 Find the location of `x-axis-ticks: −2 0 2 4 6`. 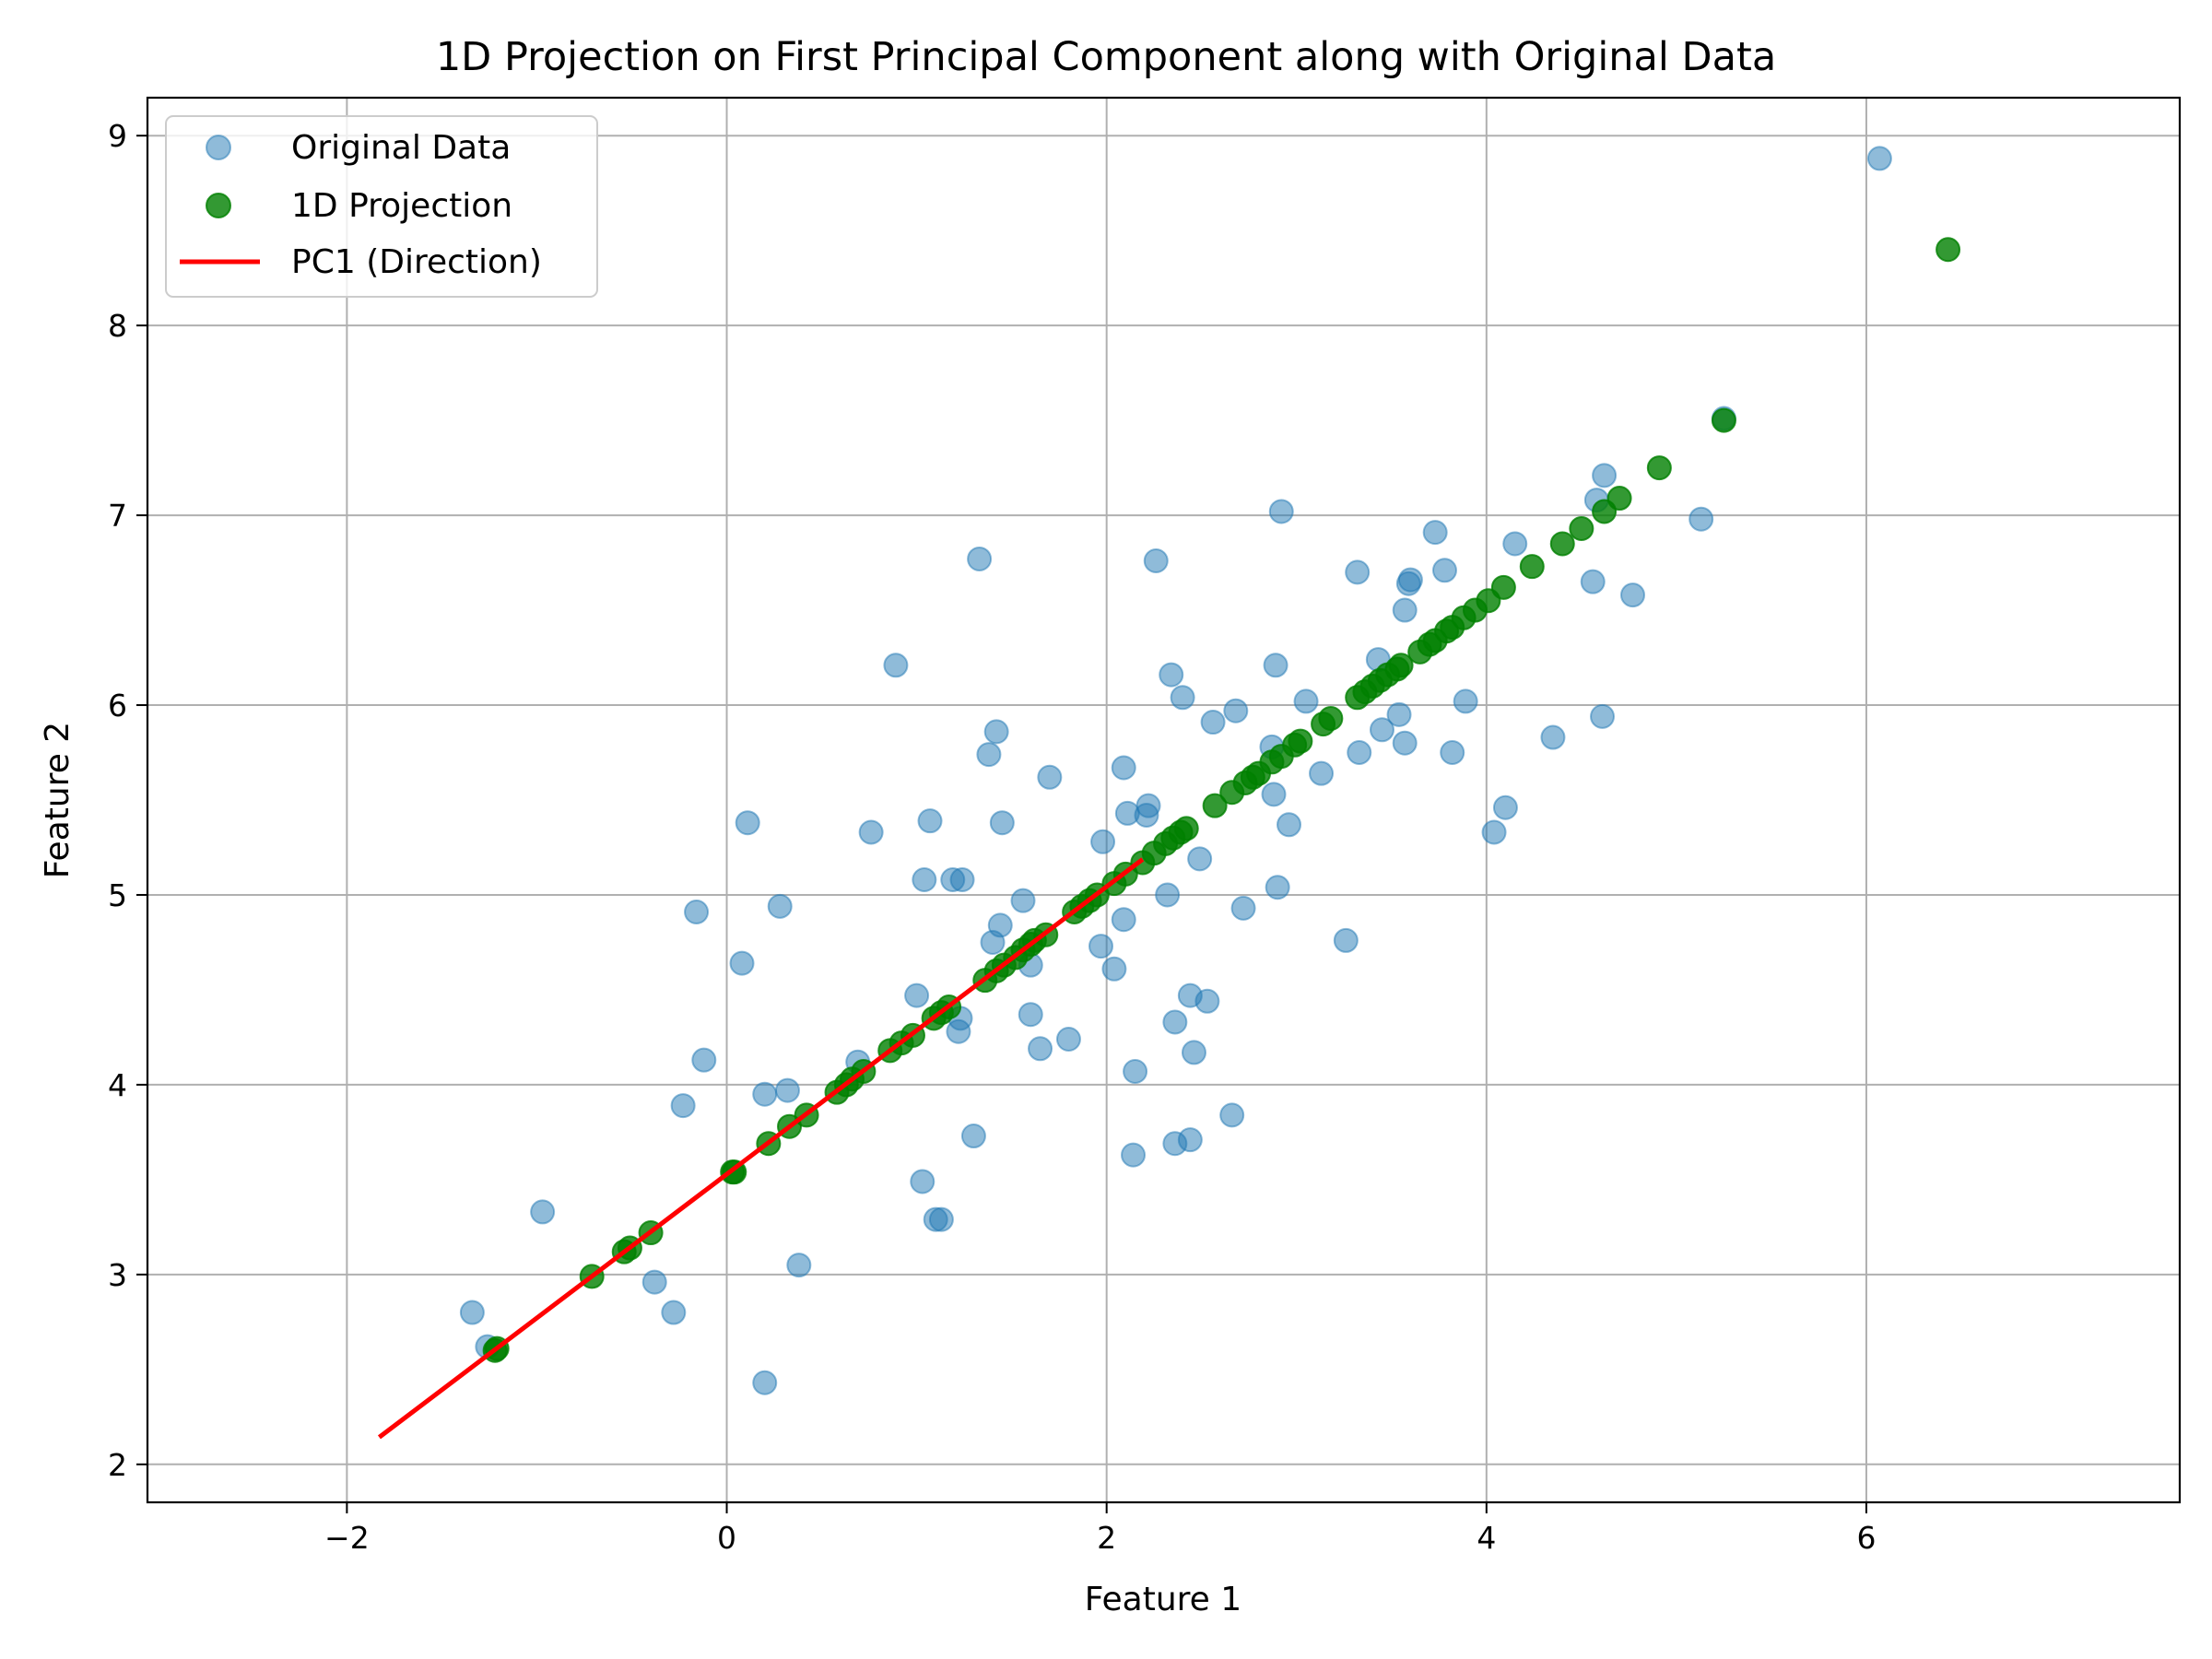

x-axis-ticks: −2 0 2 4 6 is located at coordinates (1100, 1529).